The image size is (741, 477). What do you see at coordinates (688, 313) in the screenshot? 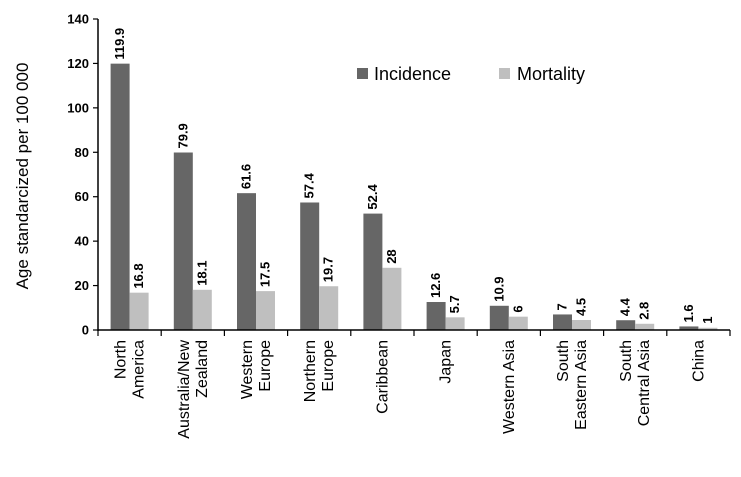
I see `data-label-incidence: 1.6` at bounding box center [688, 313].